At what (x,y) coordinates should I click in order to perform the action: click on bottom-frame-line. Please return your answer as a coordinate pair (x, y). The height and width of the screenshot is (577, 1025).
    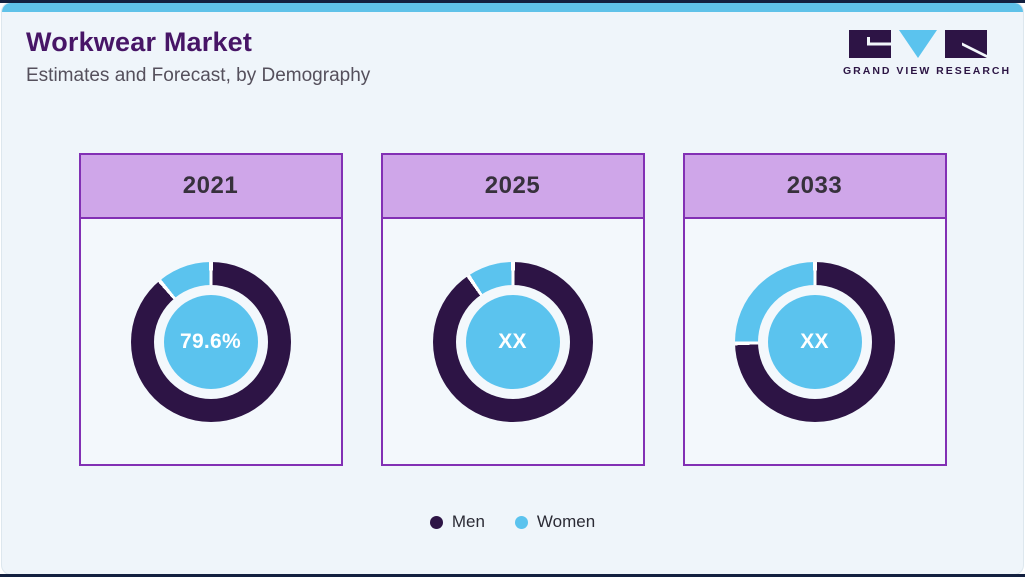
    Looking at the image, I should click on (512, 575).